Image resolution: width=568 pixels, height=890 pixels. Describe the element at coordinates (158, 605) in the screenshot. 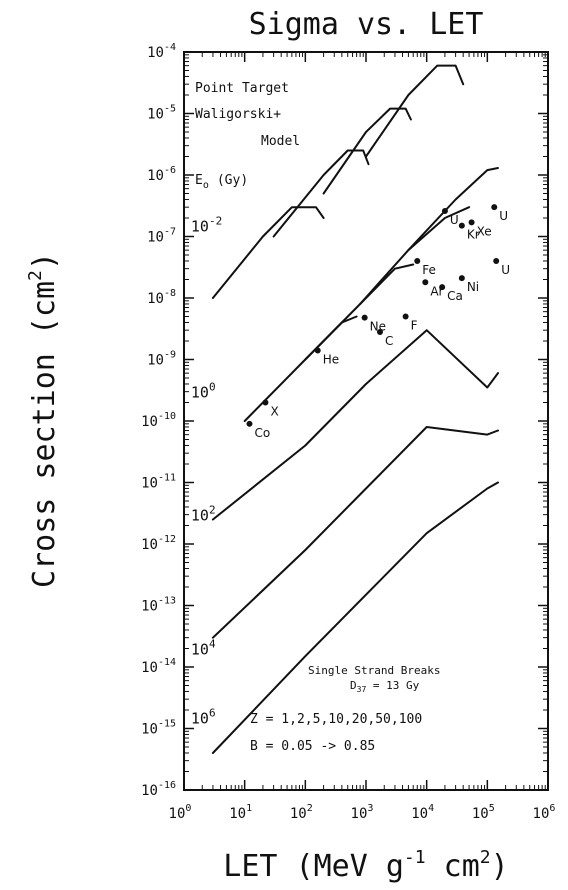

I see `y-tick-label: 10⁻¹³` at that location.